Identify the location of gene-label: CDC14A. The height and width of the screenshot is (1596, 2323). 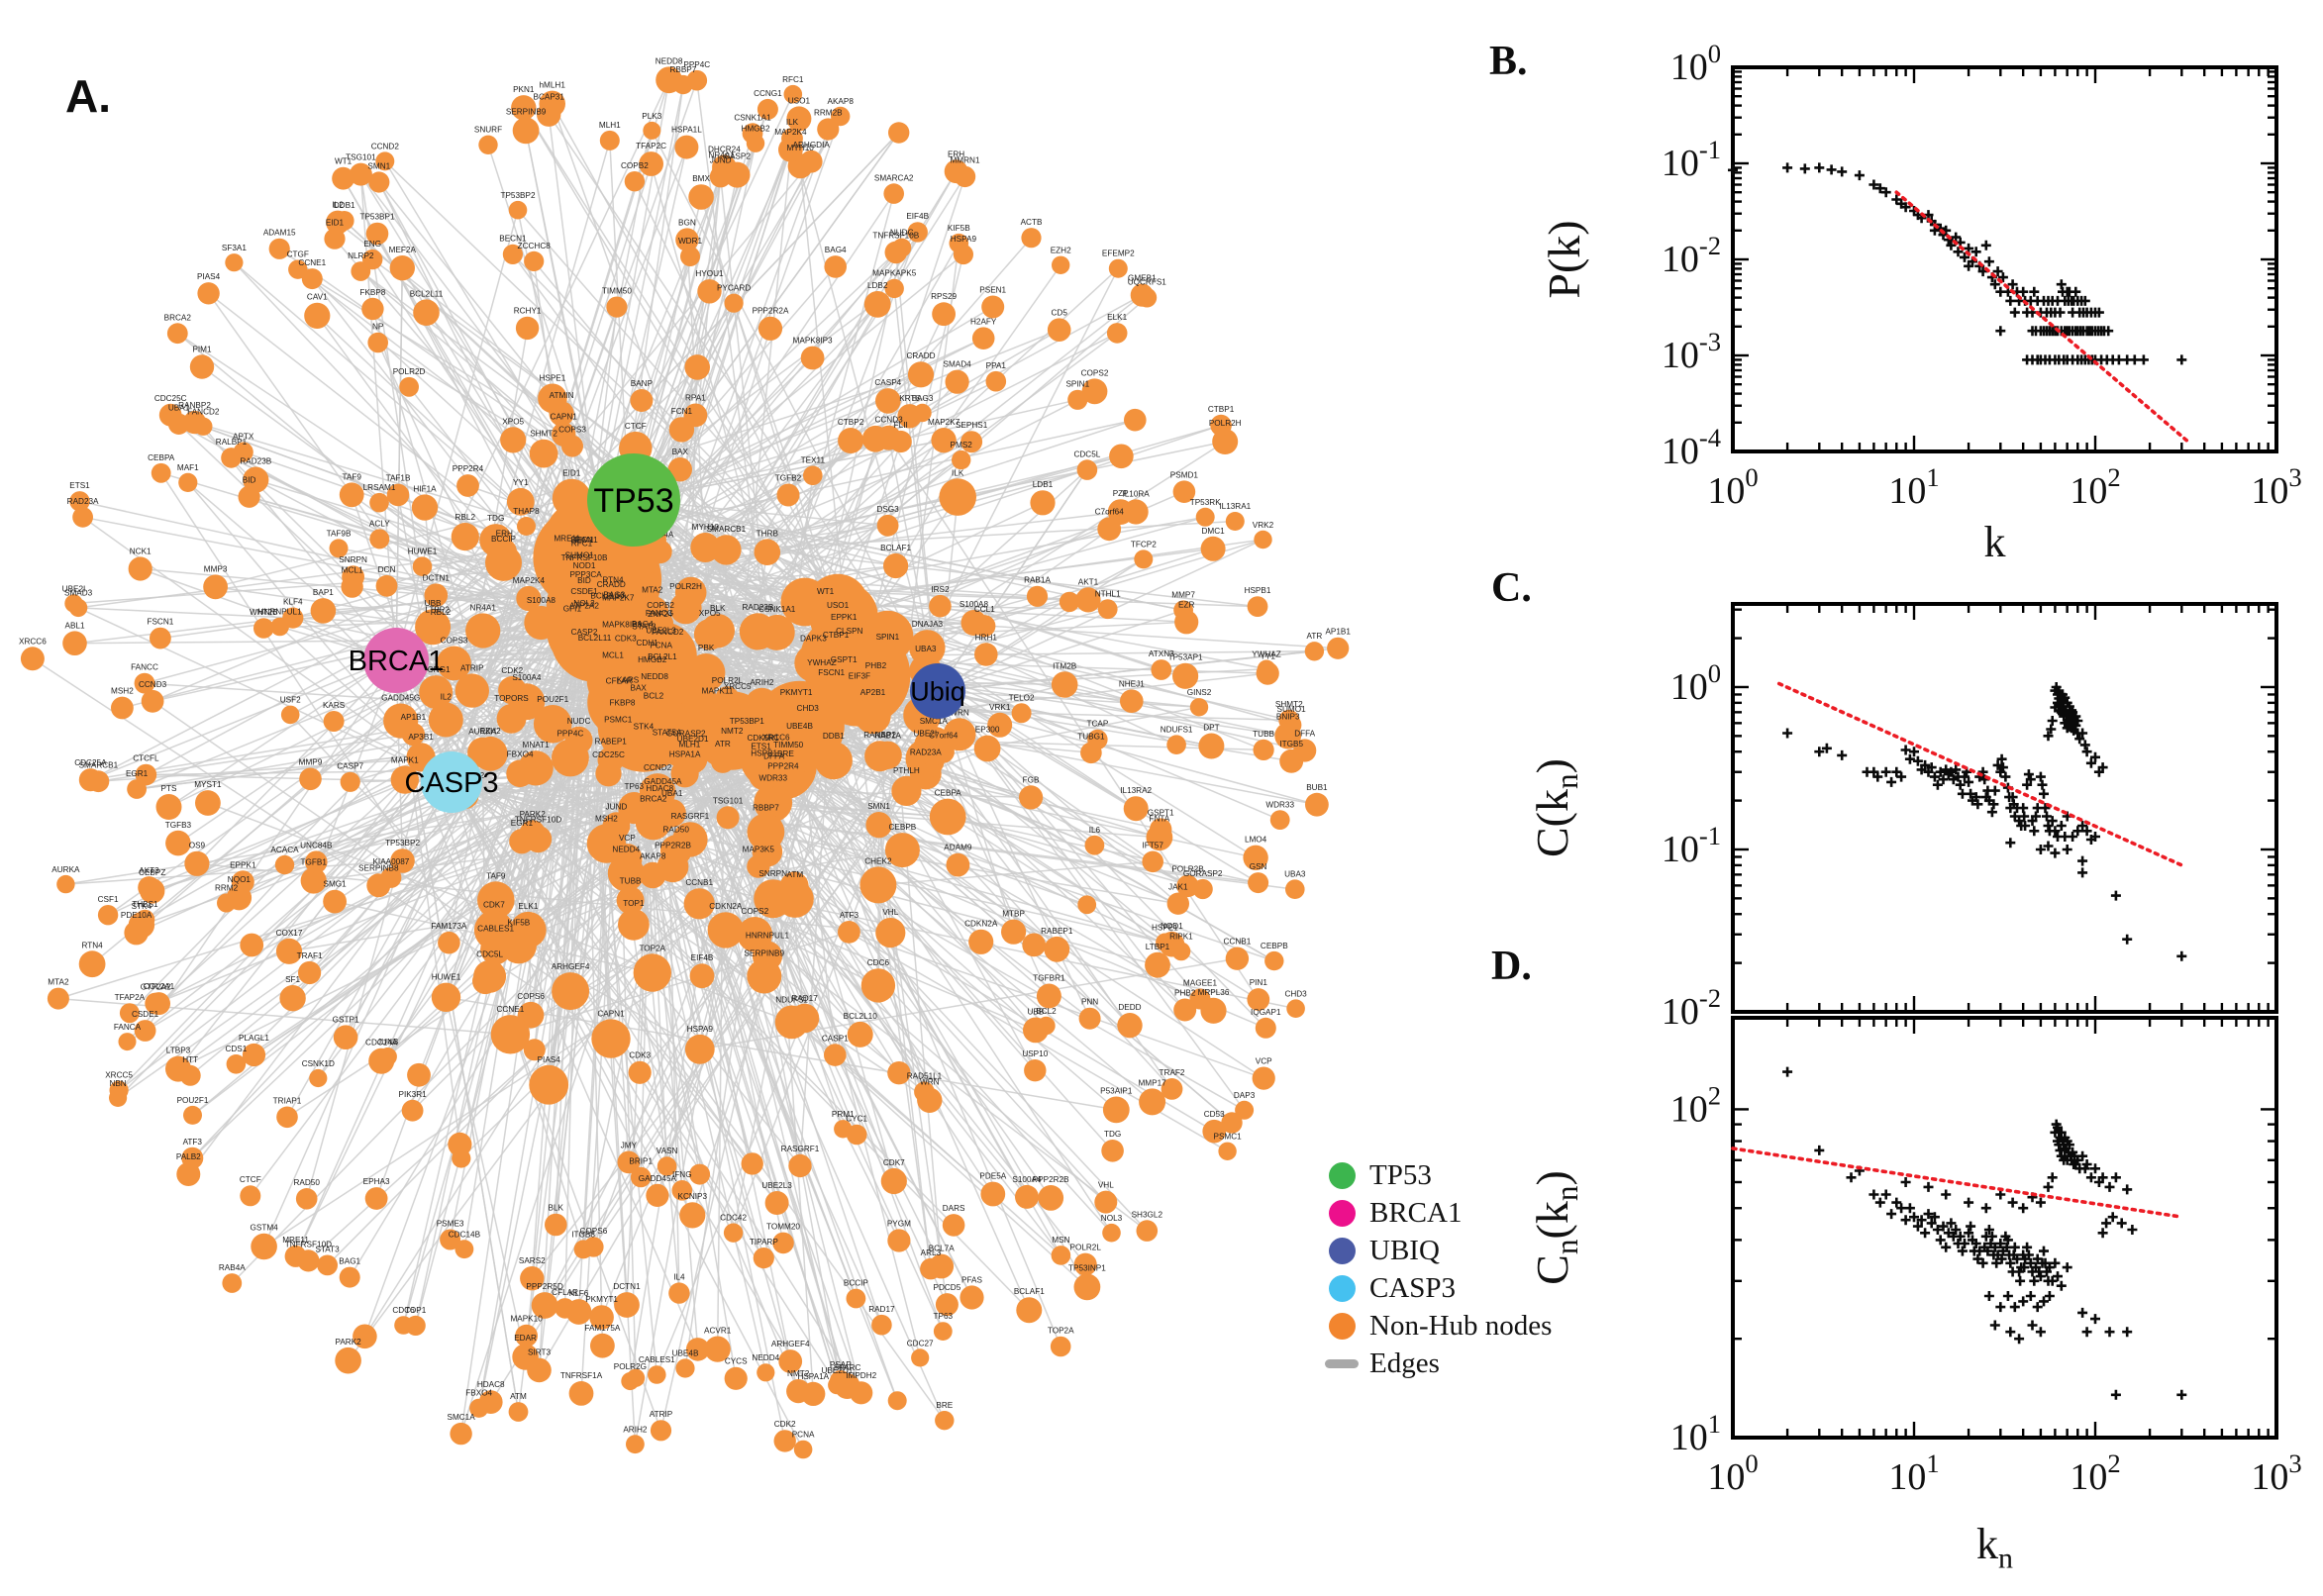
(382, 1043).